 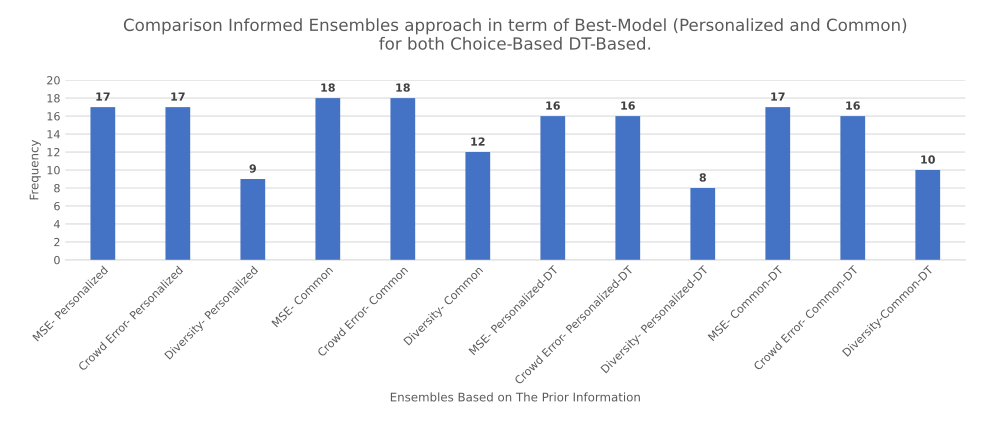 I want to click on y-tick-label: 4, so click(x=57, y=224).